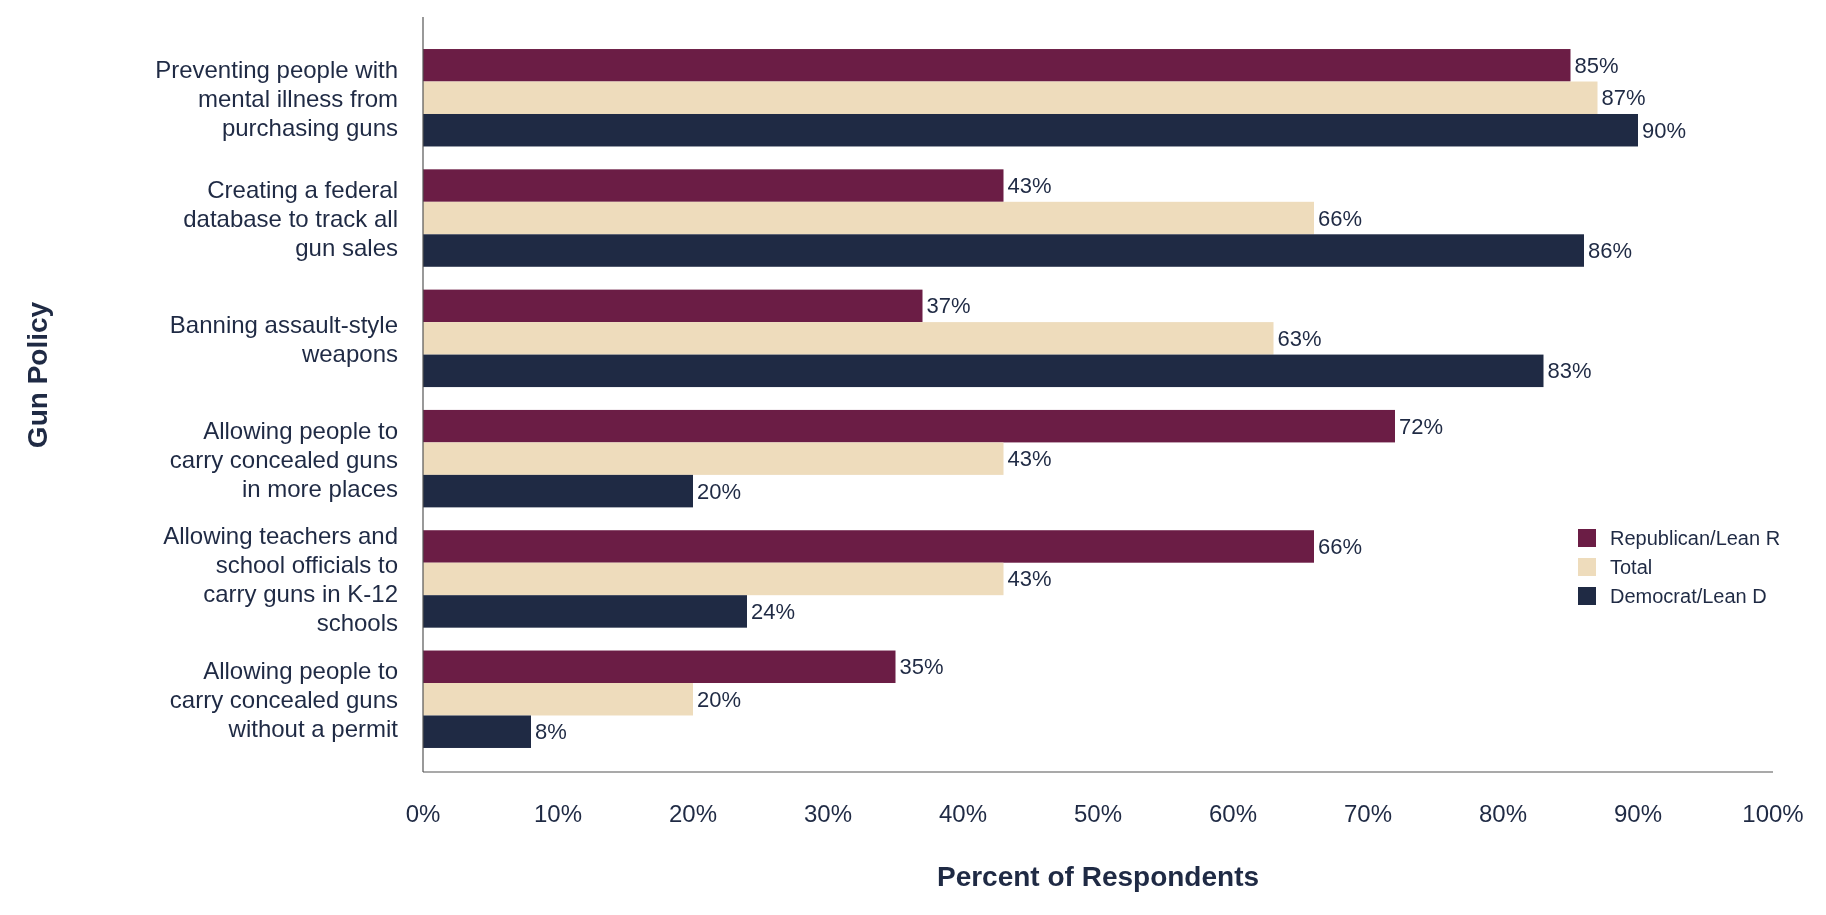 The width and height of the screenshot is (1826, 915). Describe the element at coordinates (551, 732) in the screenshot. I see `data-label: 8%` at that location.